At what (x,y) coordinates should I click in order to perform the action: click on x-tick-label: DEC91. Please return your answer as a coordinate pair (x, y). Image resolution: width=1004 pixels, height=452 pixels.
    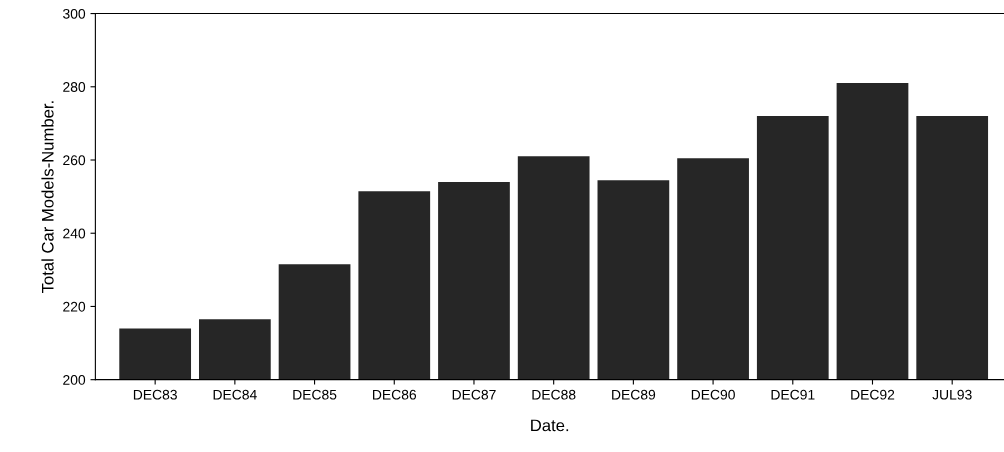
    Looking at the image, I should click on (793, 394).